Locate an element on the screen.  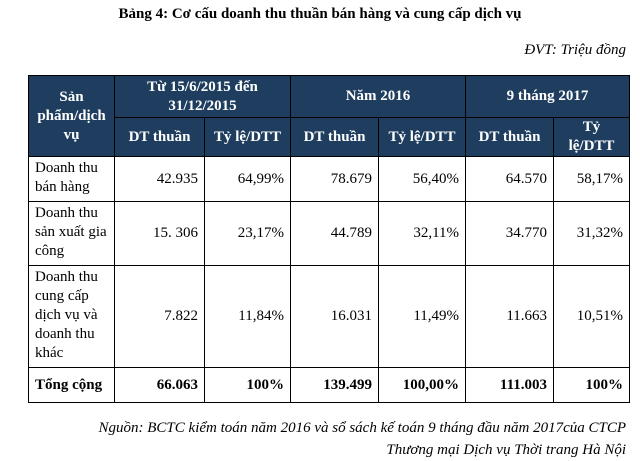
period-header-2017: 9 tháng 2017 is located at coordinates (548, 96).